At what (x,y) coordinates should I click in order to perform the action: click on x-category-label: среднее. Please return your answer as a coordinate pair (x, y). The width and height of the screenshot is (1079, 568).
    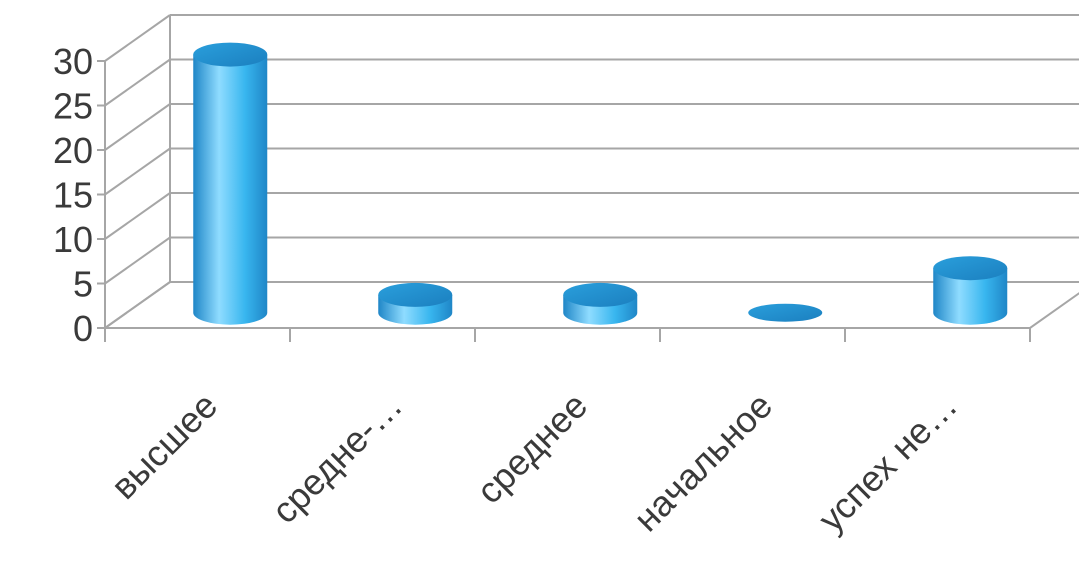
    Looking at the image, I should click on (531, 448).